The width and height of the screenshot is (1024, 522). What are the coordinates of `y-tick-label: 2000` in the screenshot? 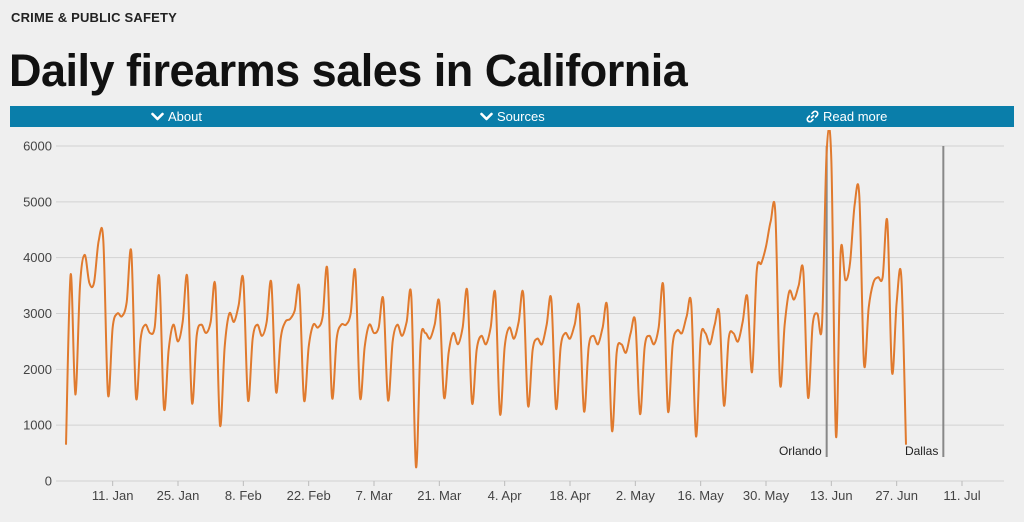 It's located at (37, 369).